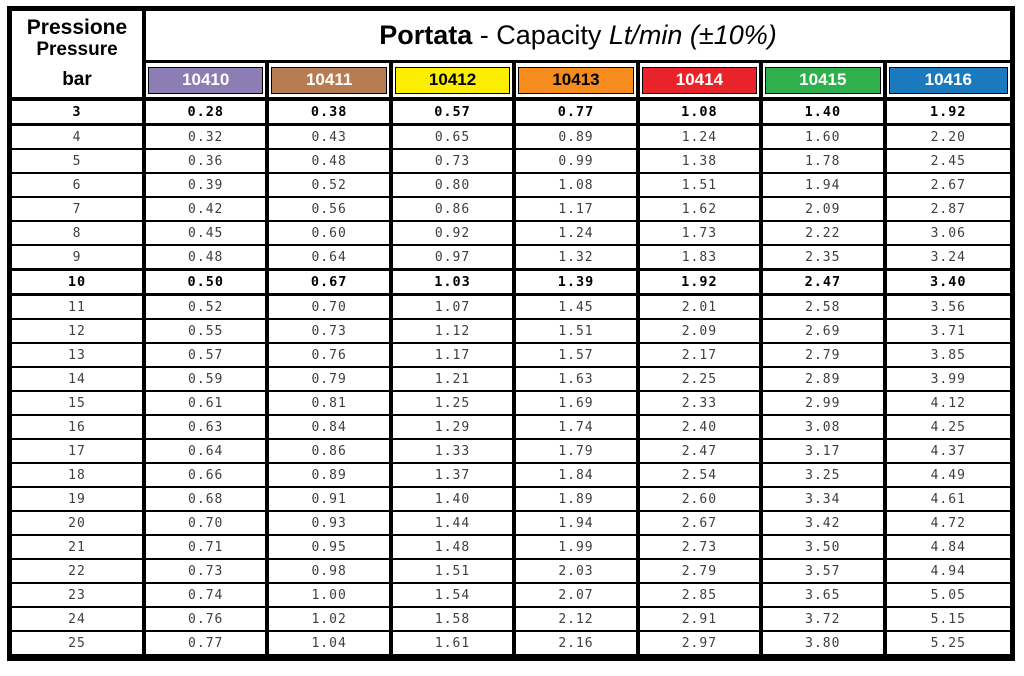 Image resolution: width=1024 pixels, height=676 pixels. I want to click on table-row: 25 0.77 1.04 1.61 2.16 2.97 3.80 5.25, so click(511, 644).